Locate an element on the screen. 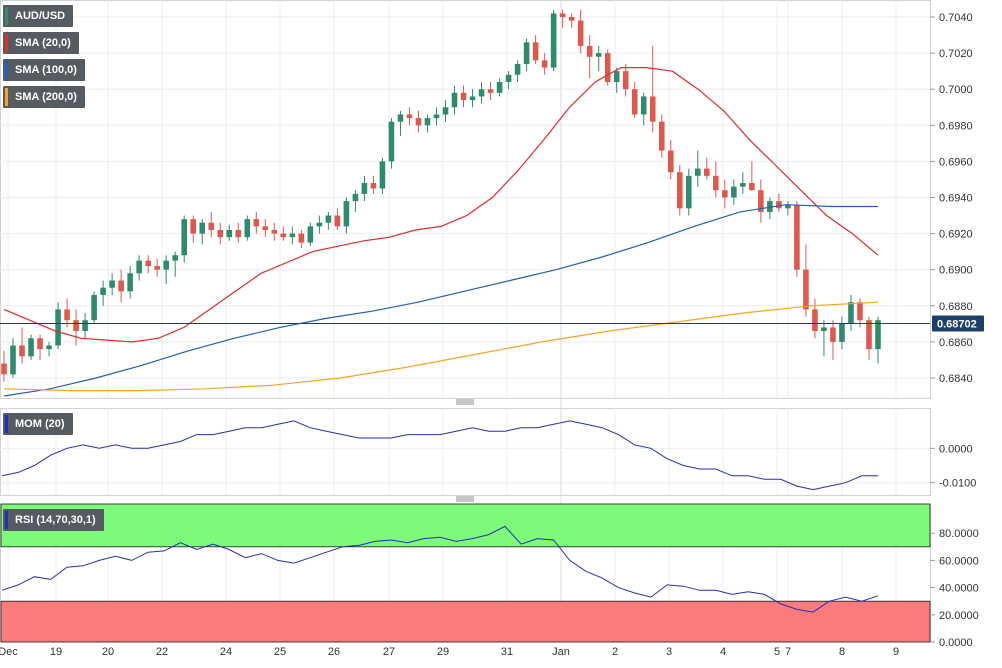  legend-label-sma20: SMA (20,0) is located at coordinates (43, 43).